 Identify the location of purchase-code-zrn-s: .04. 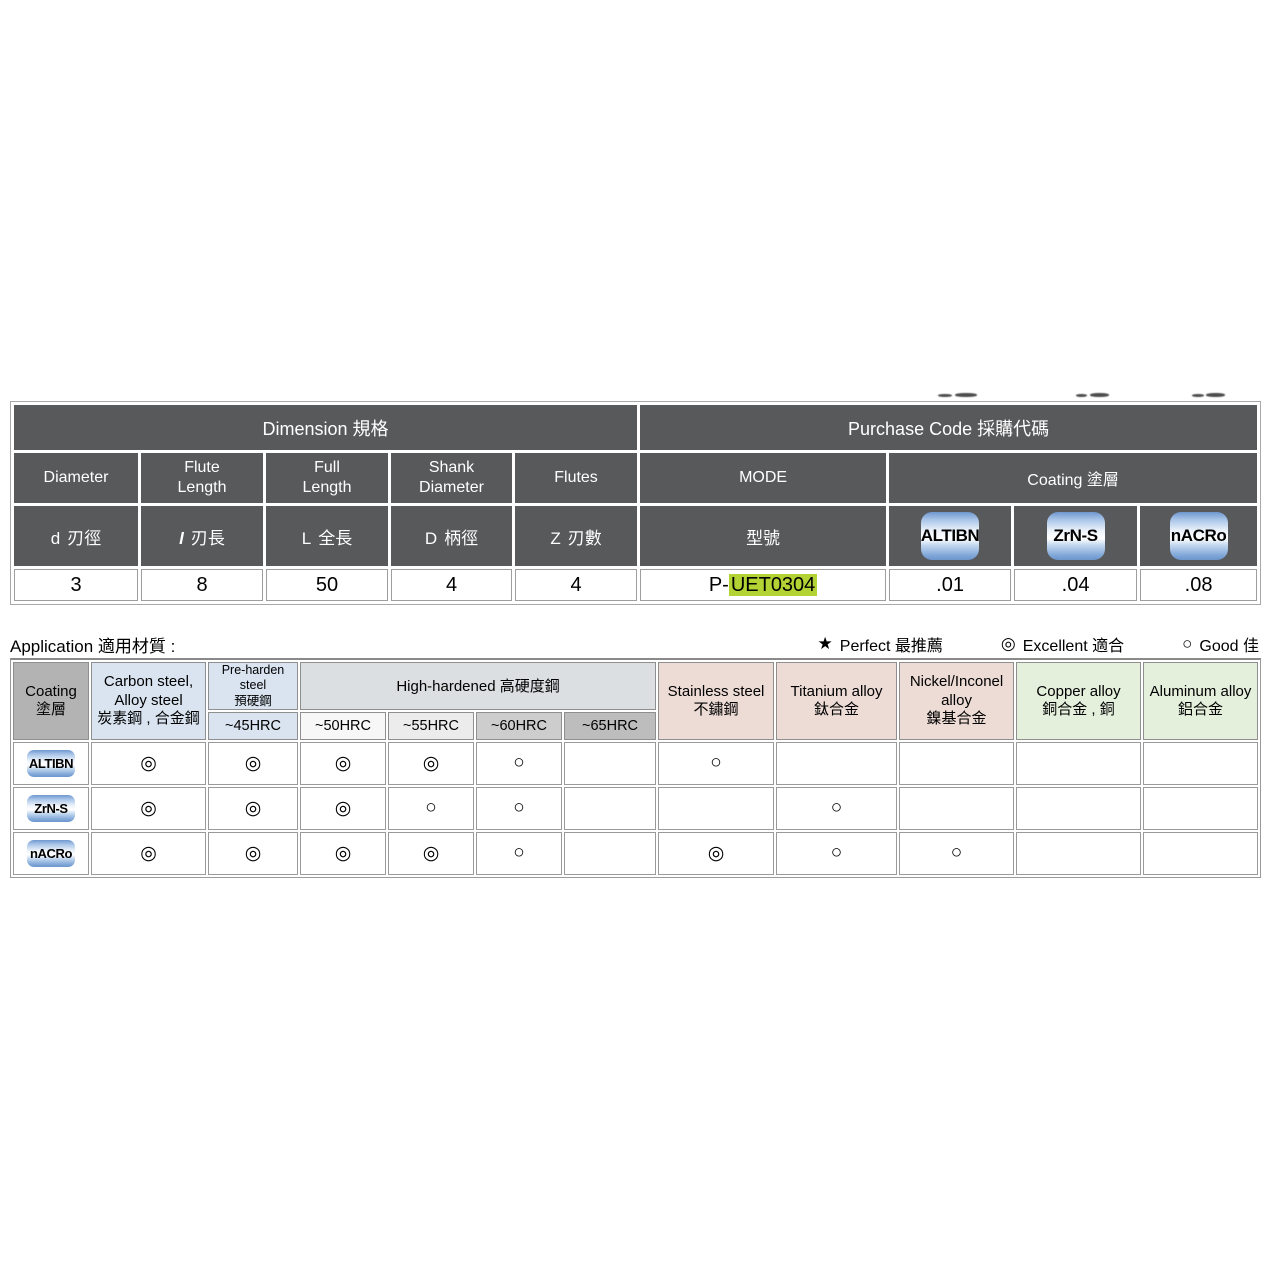
(1076, 585).